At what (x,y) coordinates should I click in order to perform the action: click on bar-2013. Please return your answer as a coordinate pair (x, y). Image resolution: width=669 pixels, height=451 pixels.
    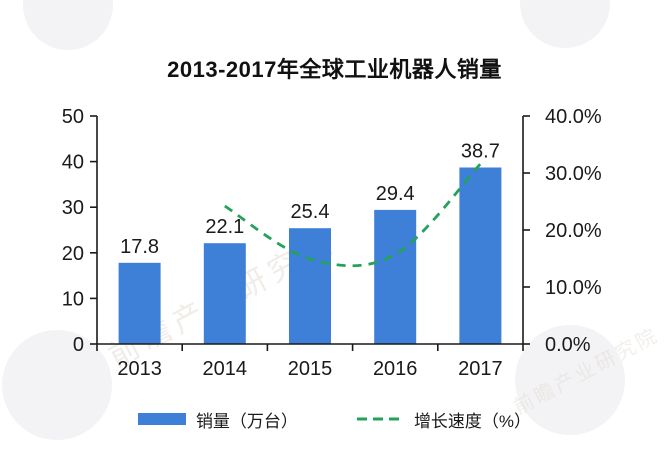
    Looking at the image, I should click on (139, 303).